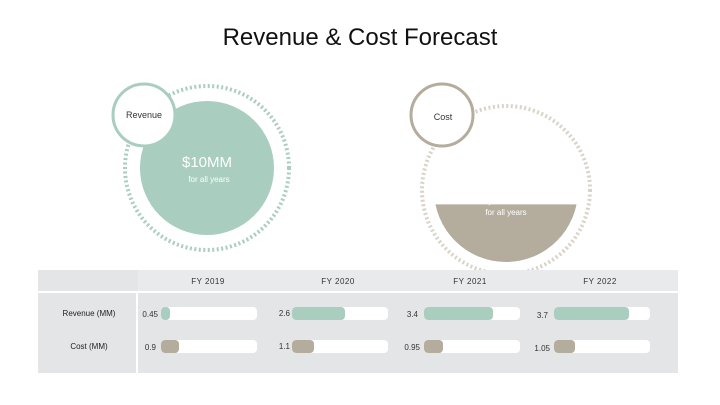 The width and height of the screenshot is (720, 405). Describe the element at coordinates (542, 348) in the screenshot. I see `cost-value-fy2022: 1.05` at that location.